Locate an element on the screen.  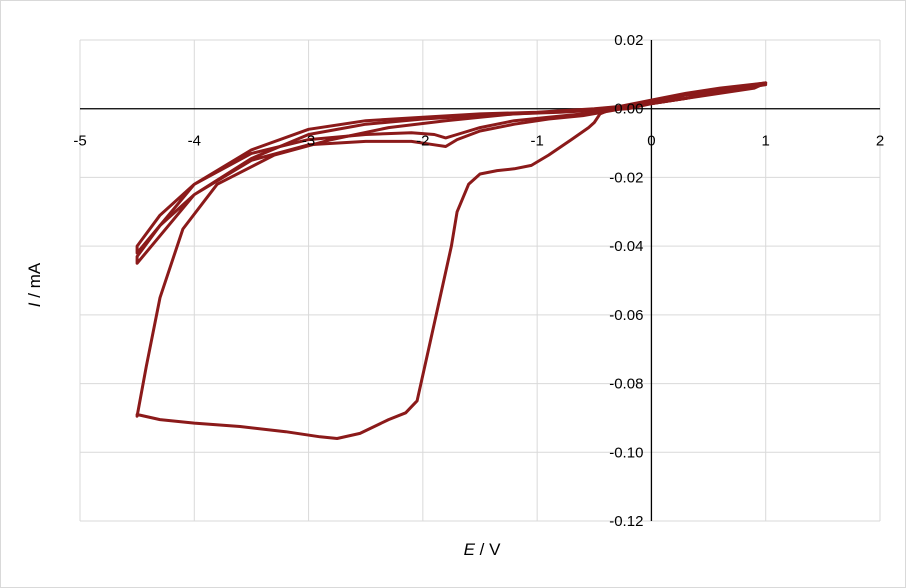
y-tick-label: -0.02 is located at coordinates (626, 177).